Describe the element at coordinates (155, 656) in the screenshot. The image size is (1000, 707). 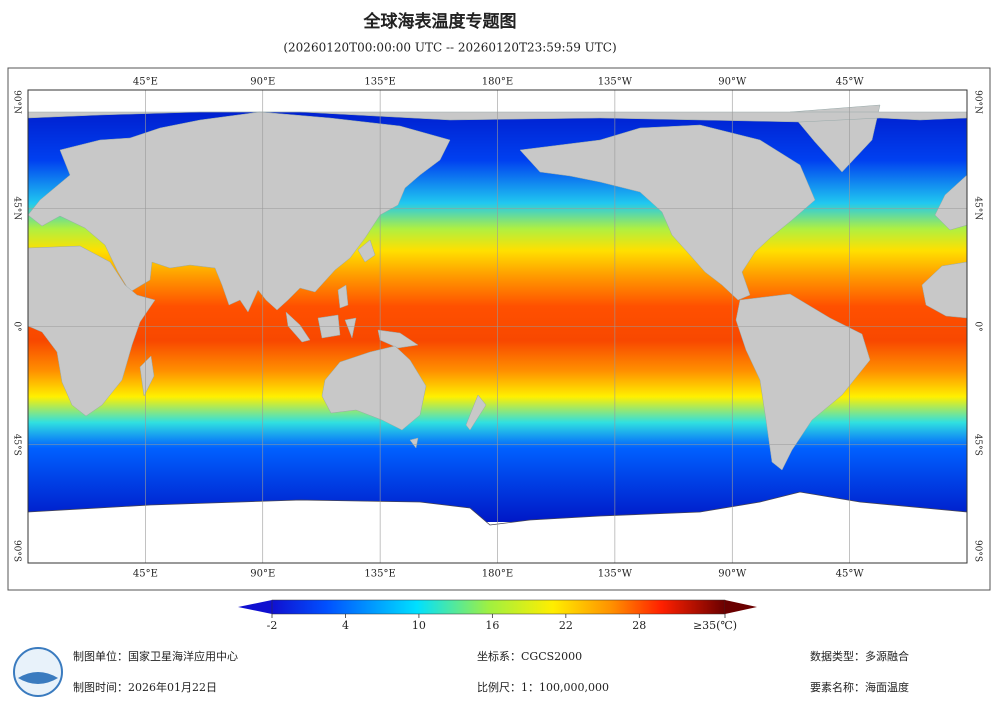
I see `footer-unit: 制图单位：国家卫星海洋应用中心` at that location.